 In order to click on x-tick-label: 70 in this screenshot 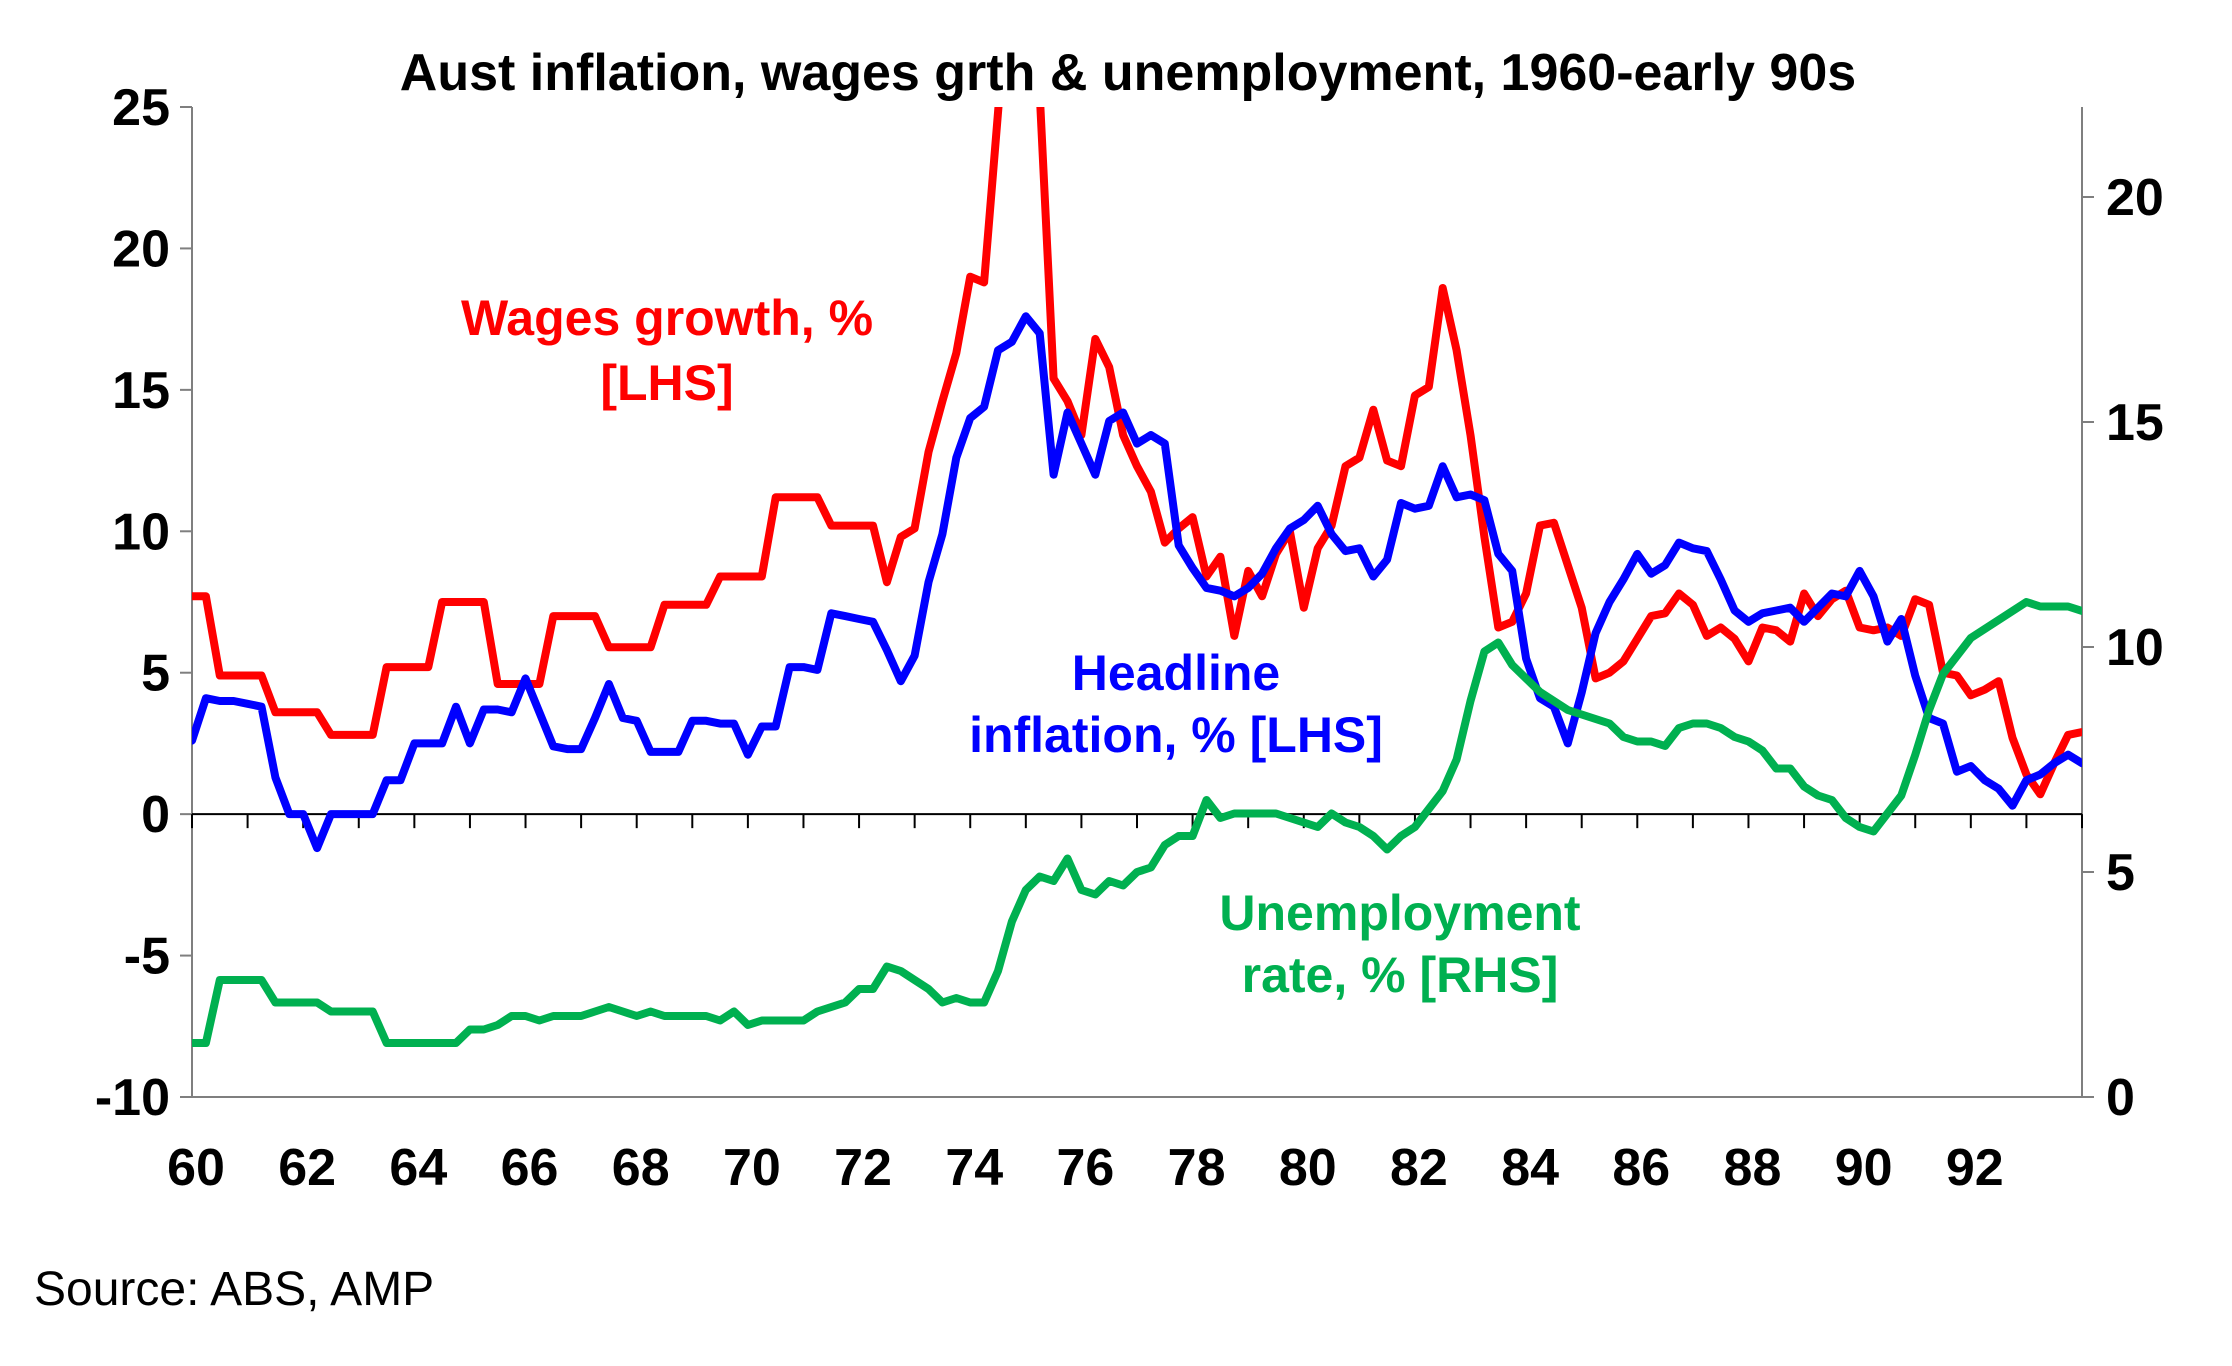, I will do `click(752, 1168)`.